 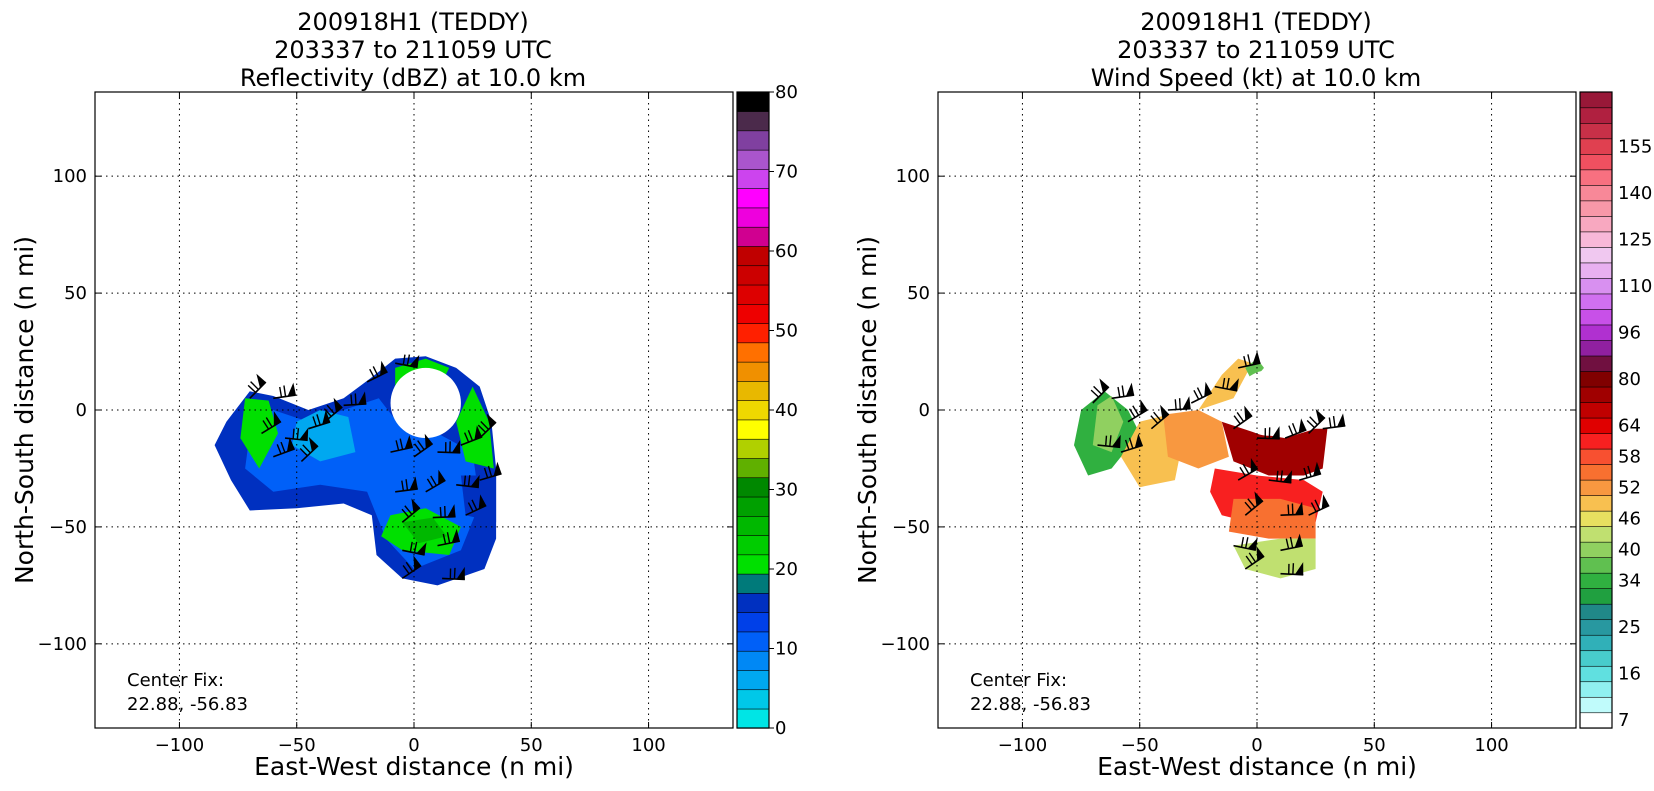 What do you see at coordinates (786, 251) in the screenshot?
I see `colorbar-tick-label: 60` at bounding box center [786, 251].